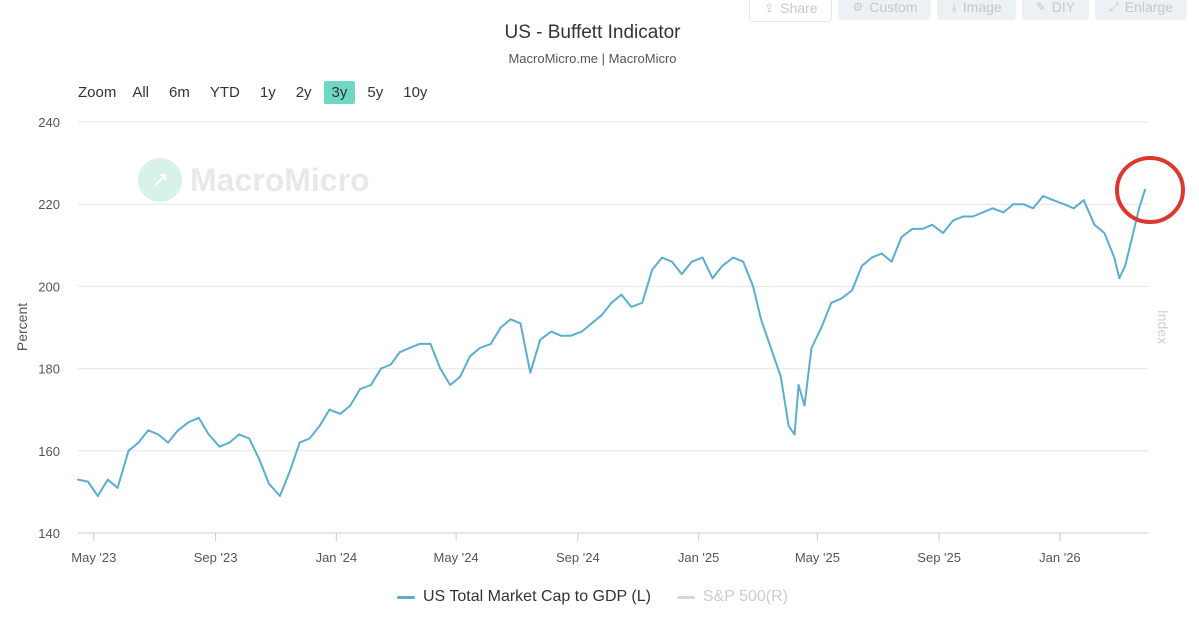 Image resolution: width=1199 pixels, height=640 pixels. Describe the element at coordinates (745, 596) in the screenshot. I see `legend-label: S&P 500(R)` at that location.